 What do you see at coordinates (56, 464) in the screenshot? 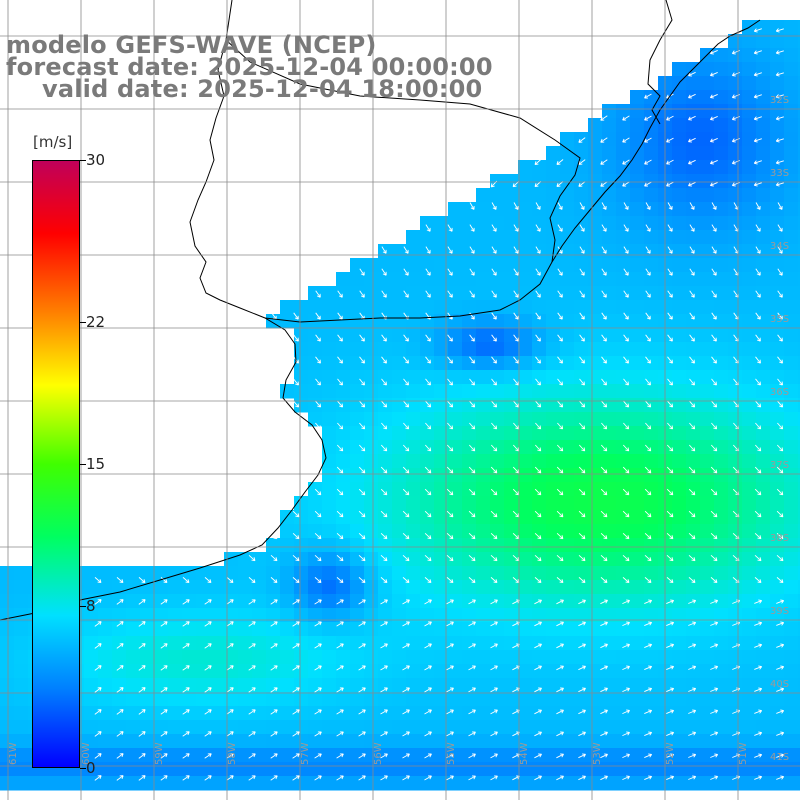
I see `colorbar` at bounding box center [56, 464].